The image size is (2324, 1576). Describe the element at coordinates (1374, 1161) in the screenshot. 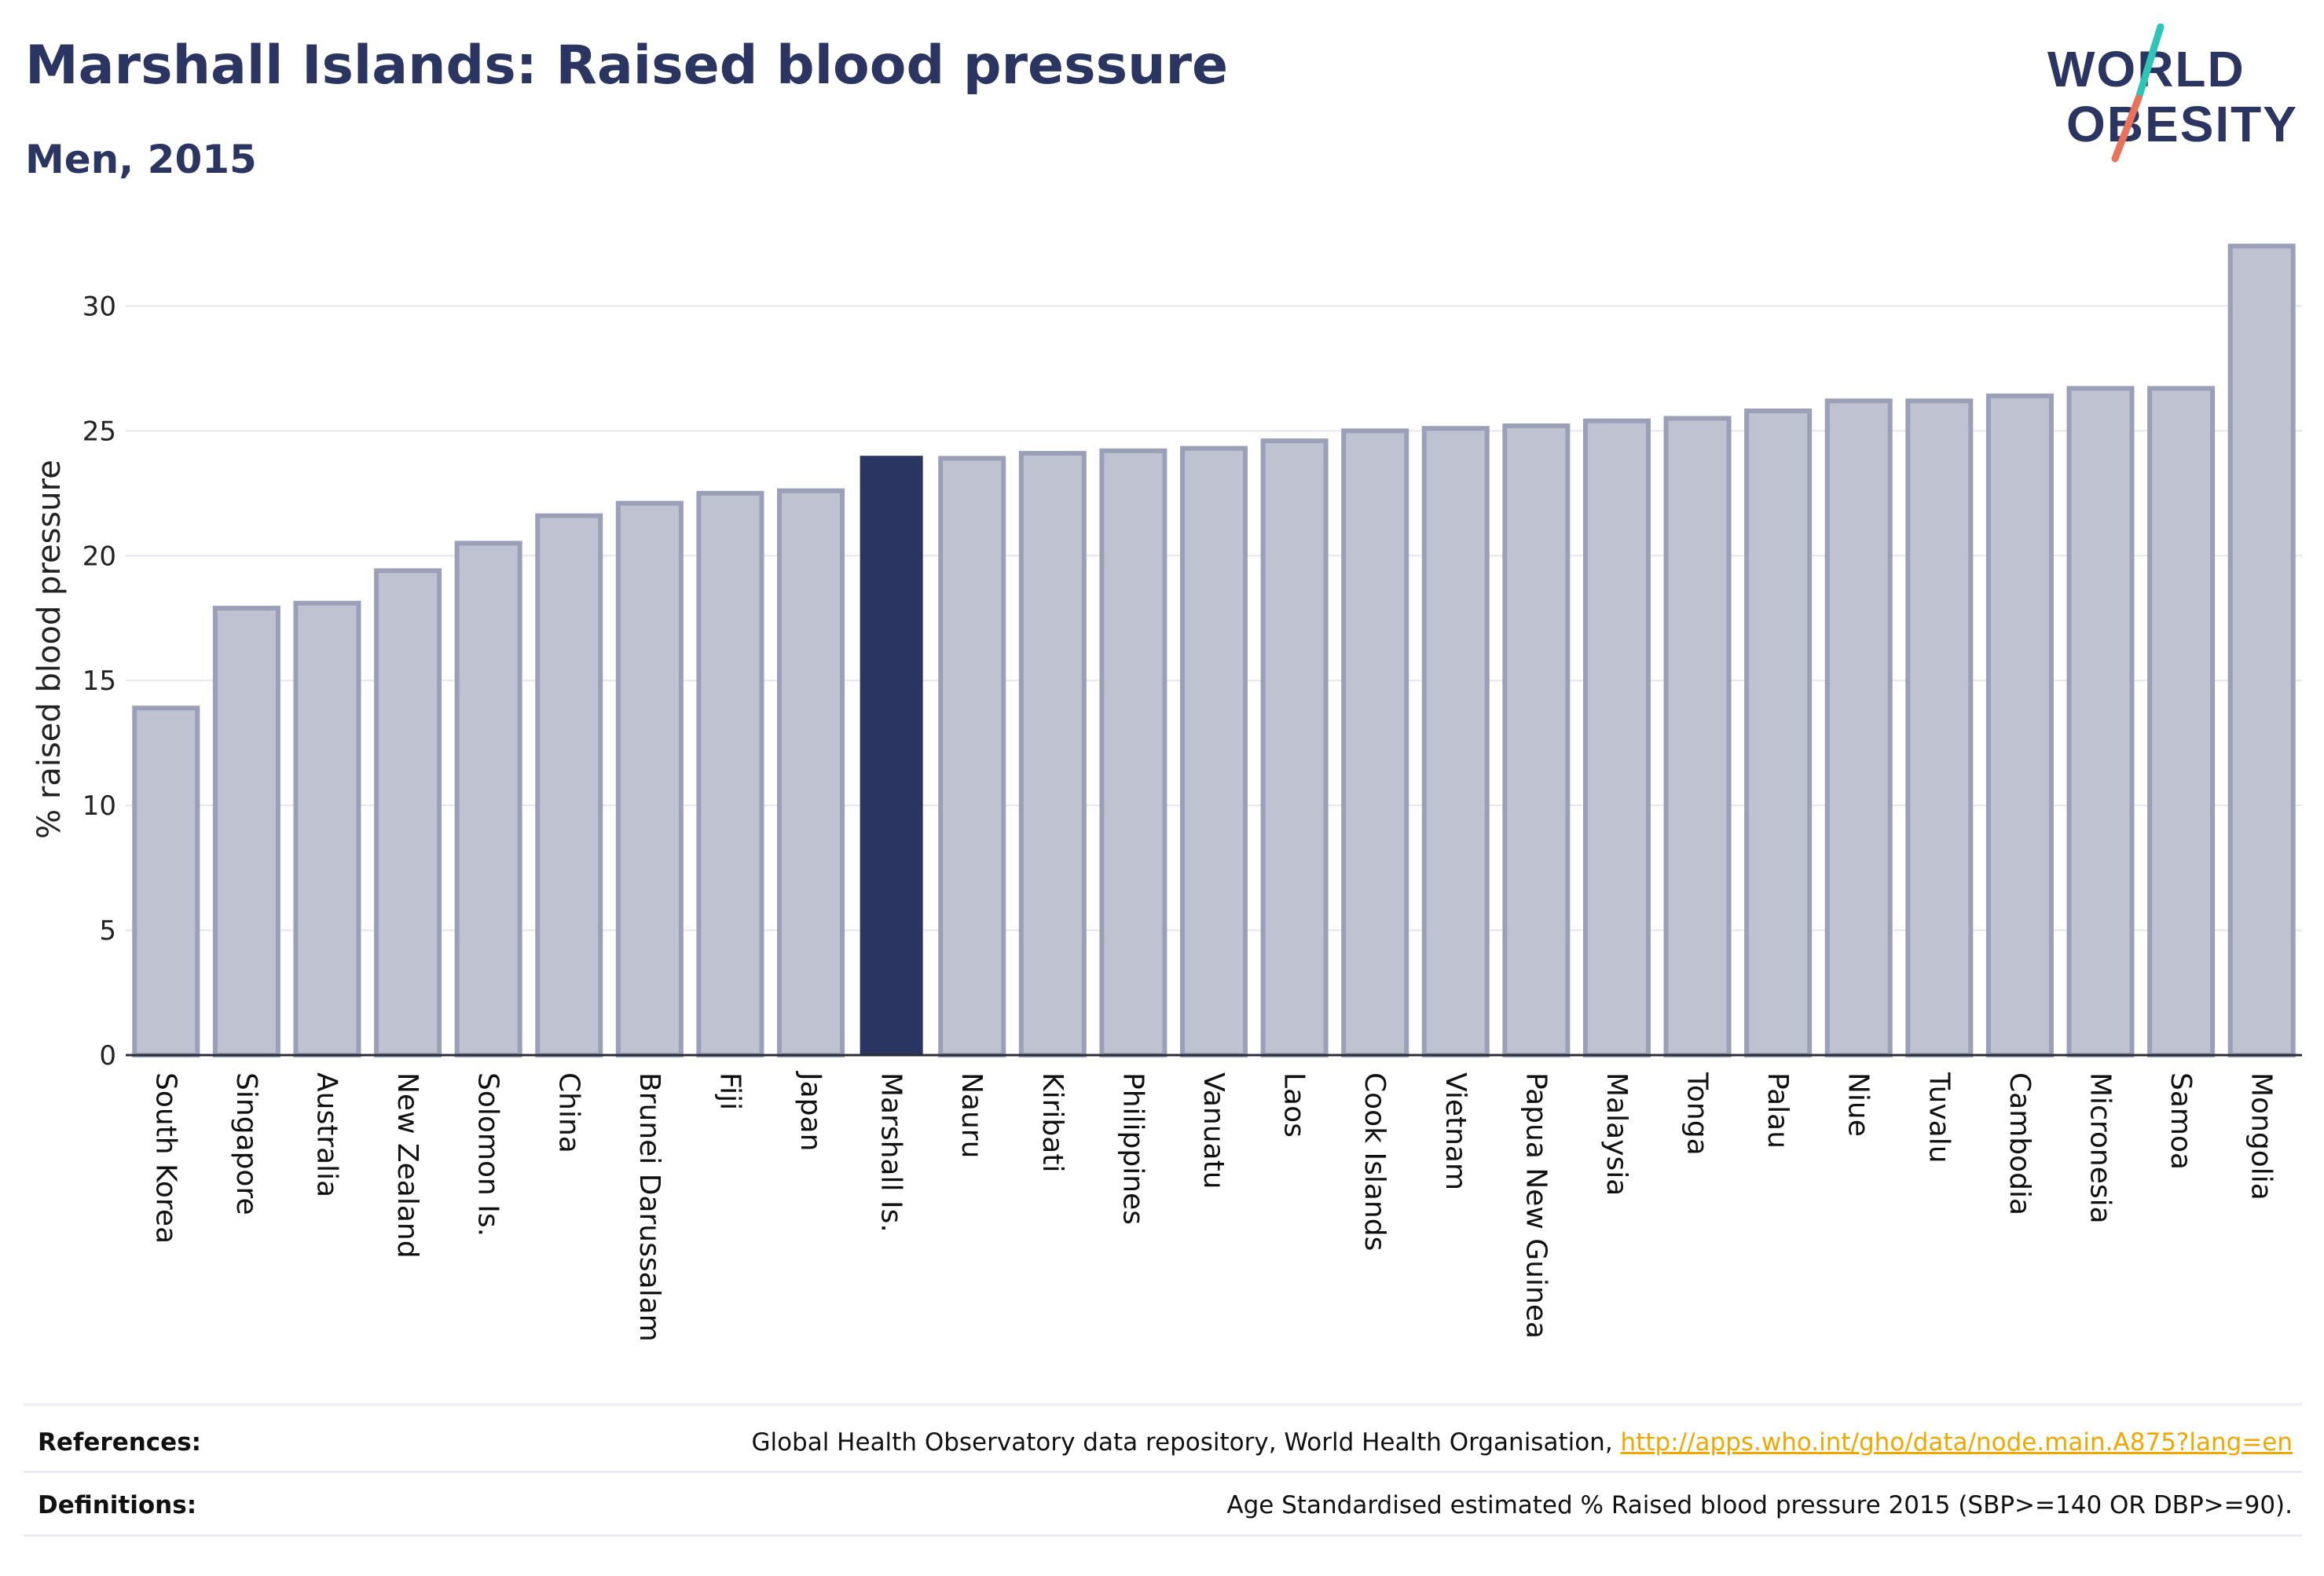

I see `x-tick-label: Cook Islands` at that location.